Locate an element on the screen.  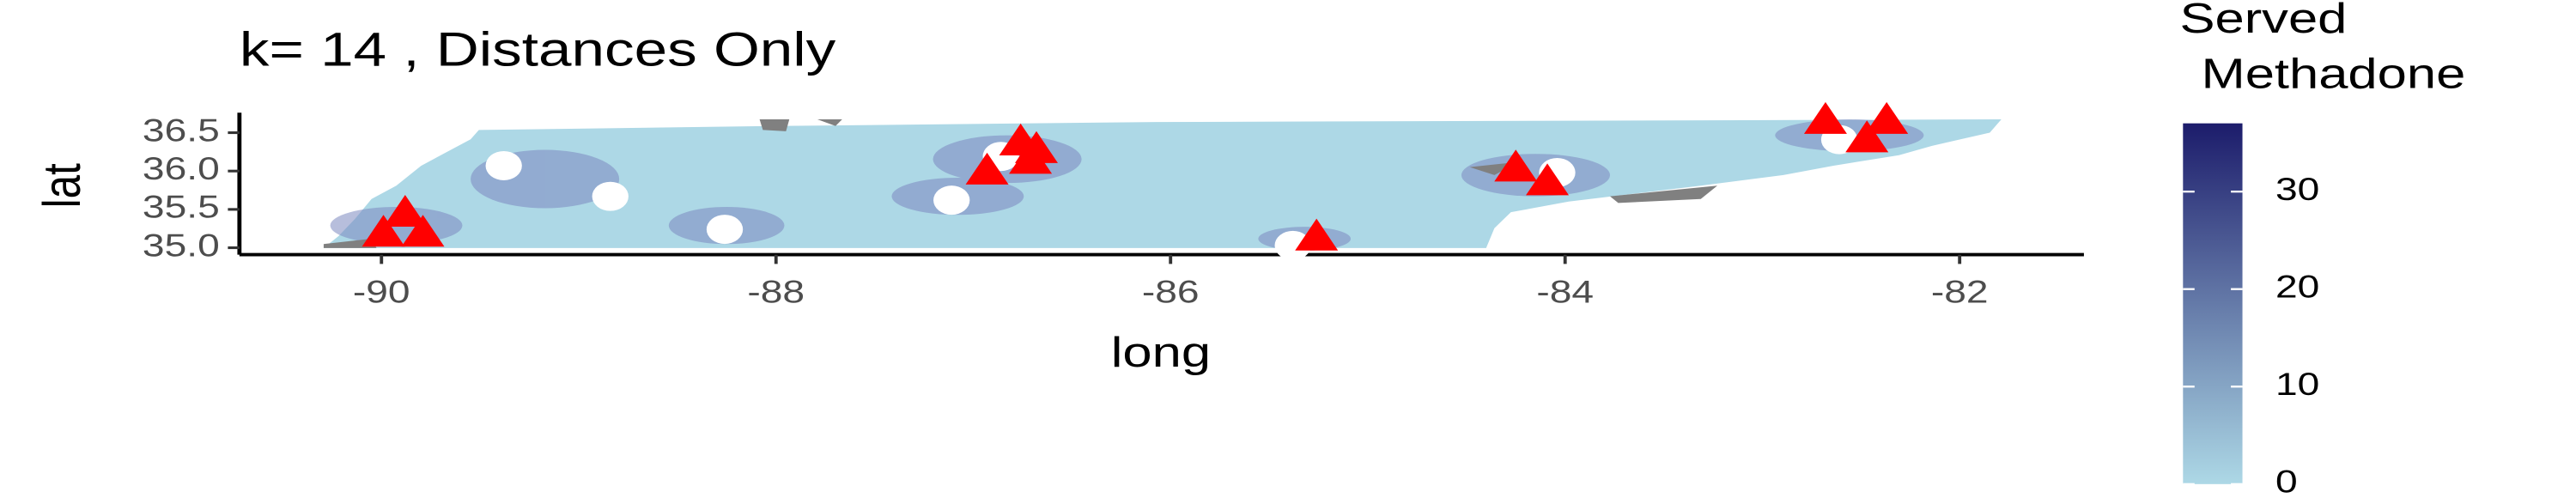
x-tick-label: -86 is located at coordinates (1171, 292).